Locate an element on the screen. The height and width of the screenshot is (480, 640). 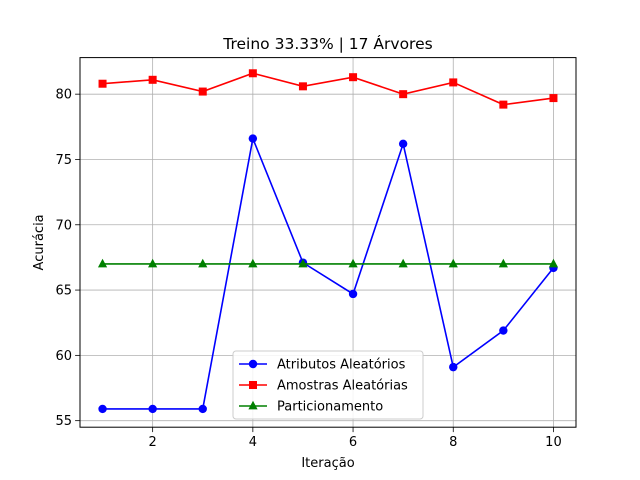
x-tick-label: 2 is located at coordinates (153, 442).